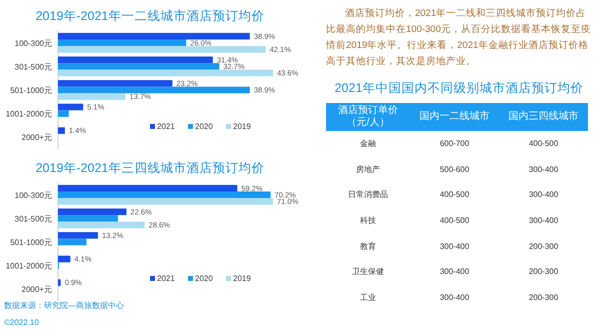 The image size is (599, 333). What do you see at coordinates (543, 117) in the screenshot?
I see `category-label: 国内三四线城市` at bounding box center [543, 117].